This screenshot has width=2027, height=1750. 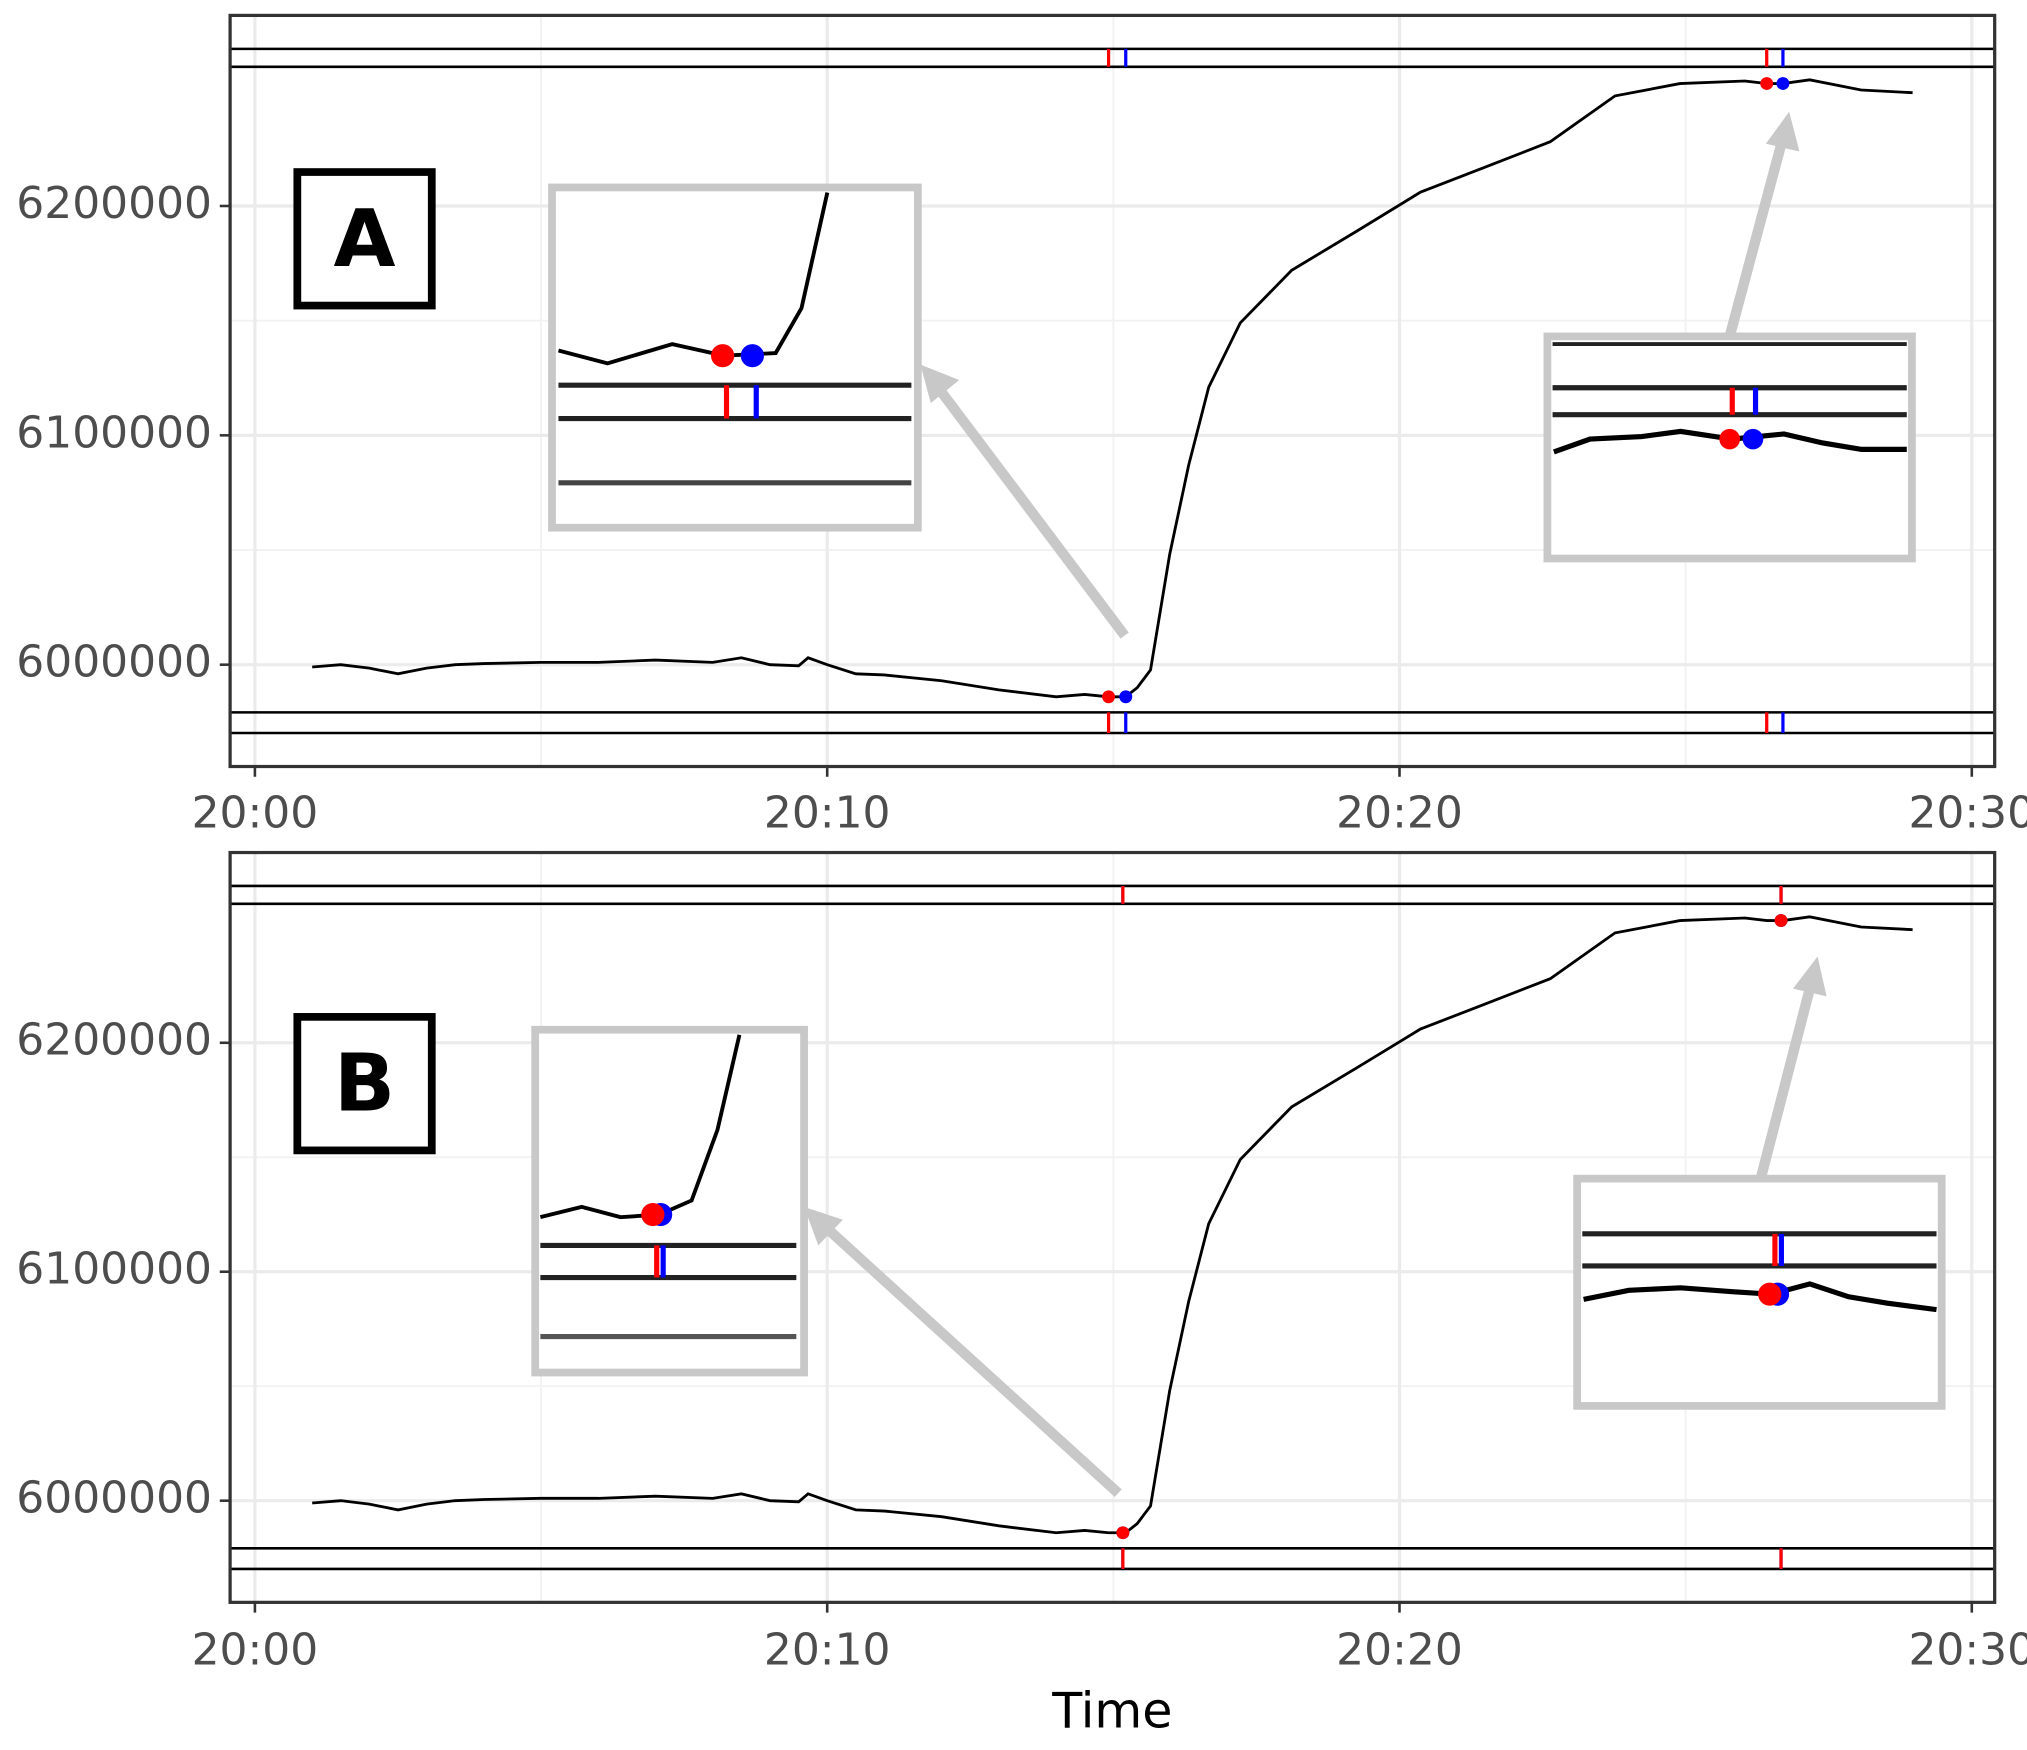 I want to click on x-axis-label: Time, so click(x=1111, y=1711).